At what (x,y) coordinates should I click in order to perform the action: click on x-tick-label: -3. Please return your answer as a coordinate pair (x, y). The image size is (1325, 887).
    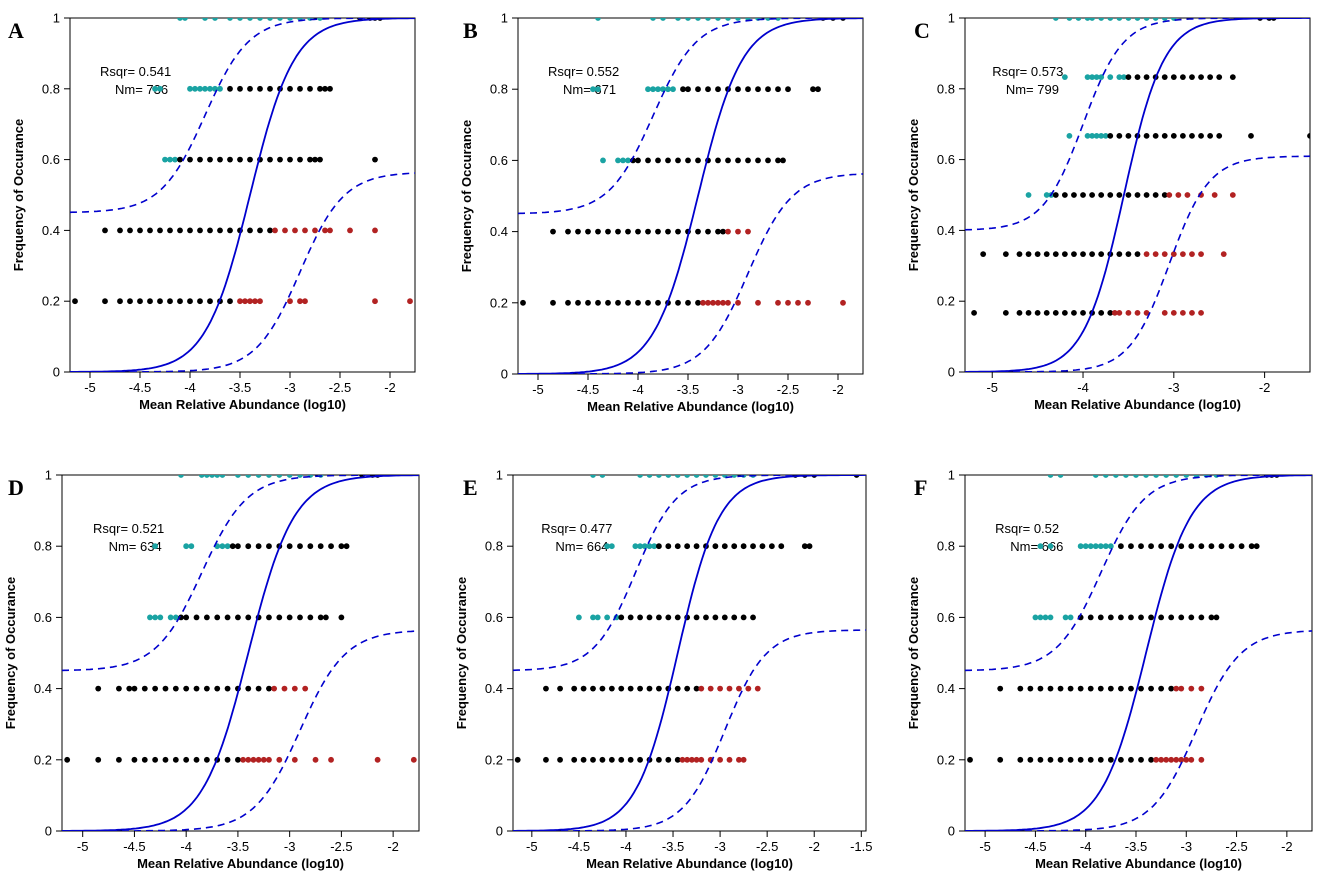
    Looking at the image, I should click on (290, 846).